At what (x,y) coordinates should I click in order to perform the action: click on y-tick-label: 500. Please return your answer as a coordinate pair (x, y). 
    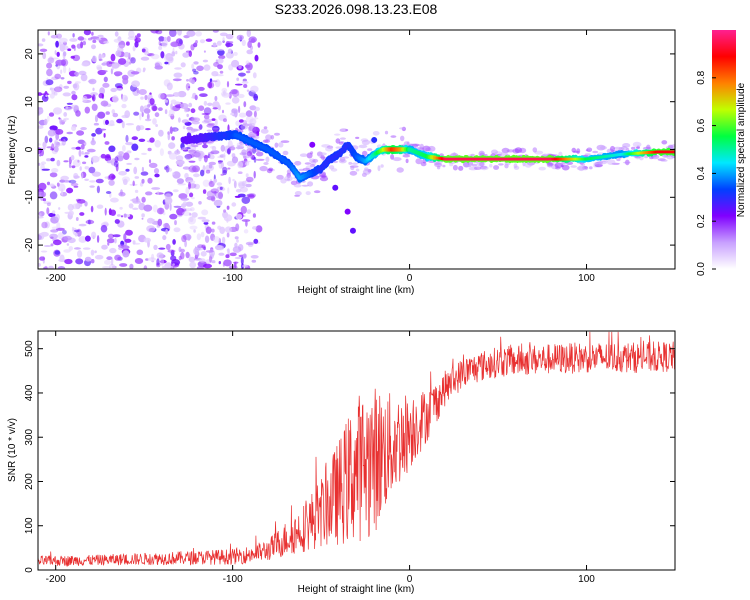
    Looking at the image, I should click on (29, 348).